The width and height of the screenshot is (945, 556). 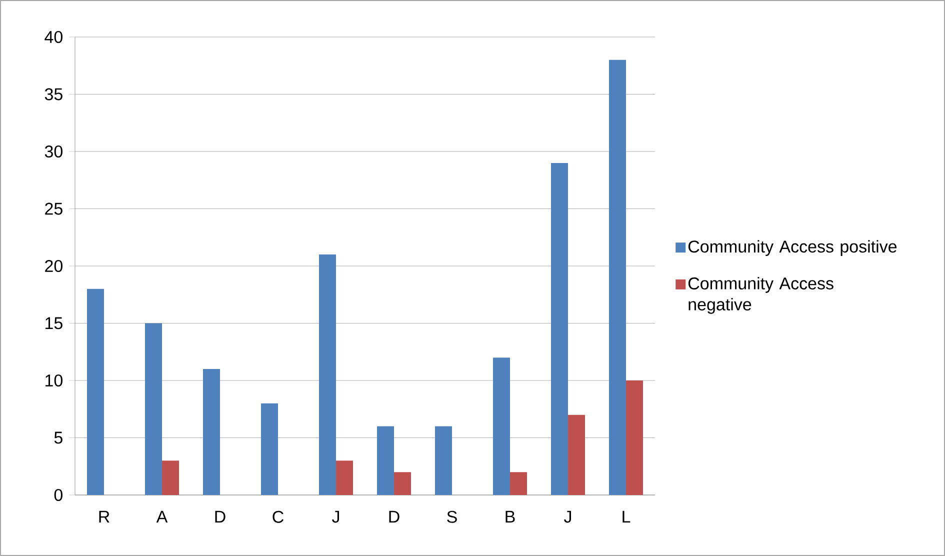 I want to click on x-tick-label: L, so click(x=626, y=516).